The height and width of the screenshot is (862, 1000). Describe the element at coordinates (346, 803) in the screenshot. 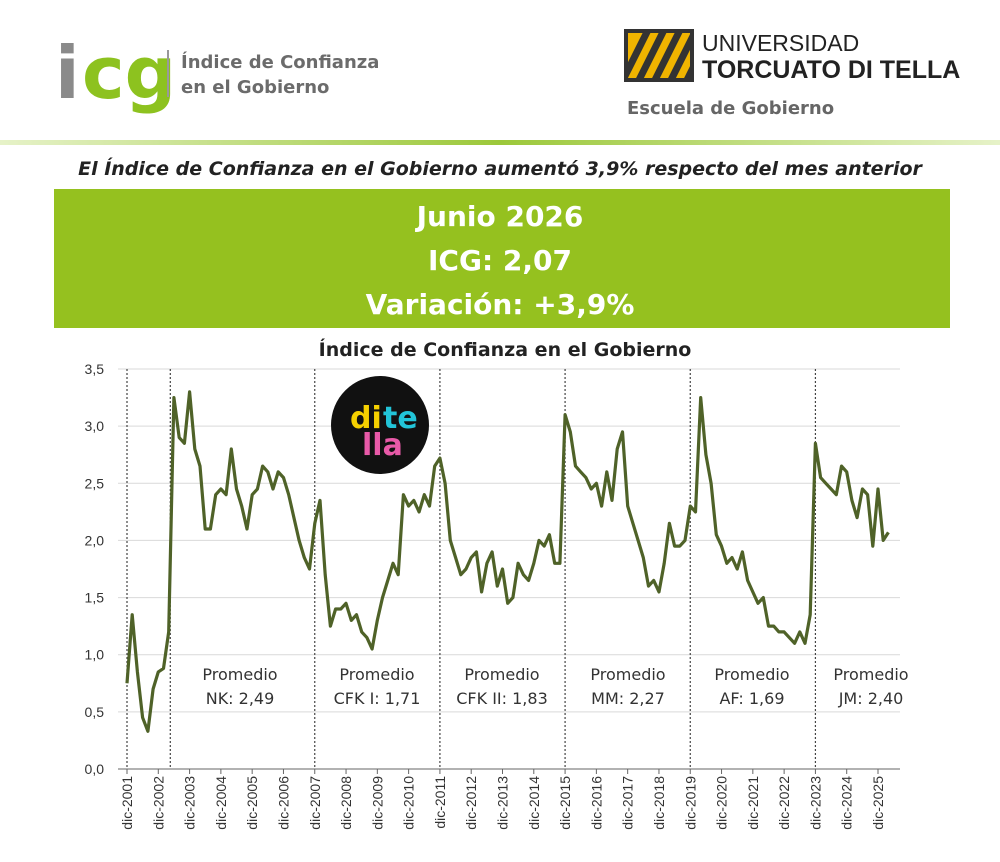

I see `x-tick-label: dic-2008` at that location.